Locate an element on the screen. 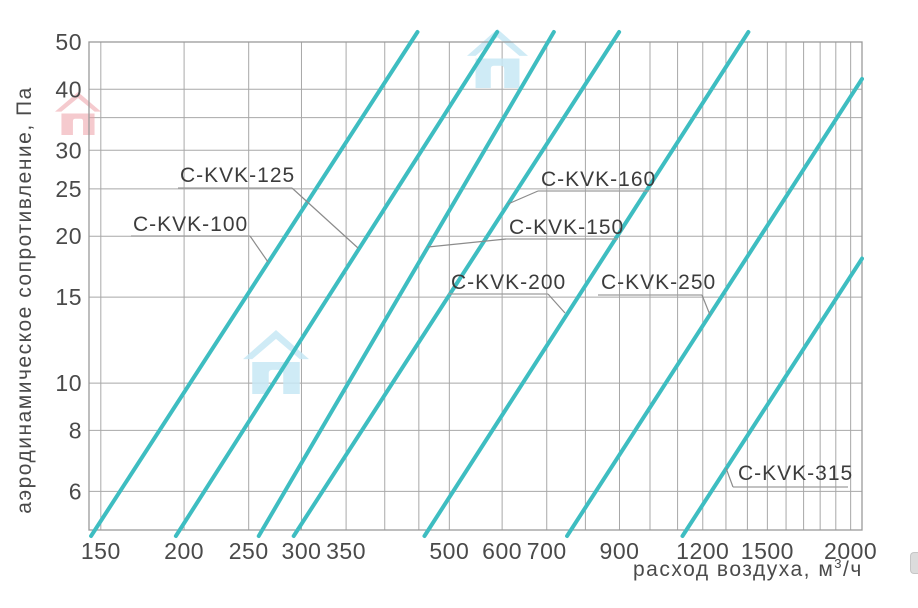  x-tick-label: 1200 is located at coordinates (702, 551).